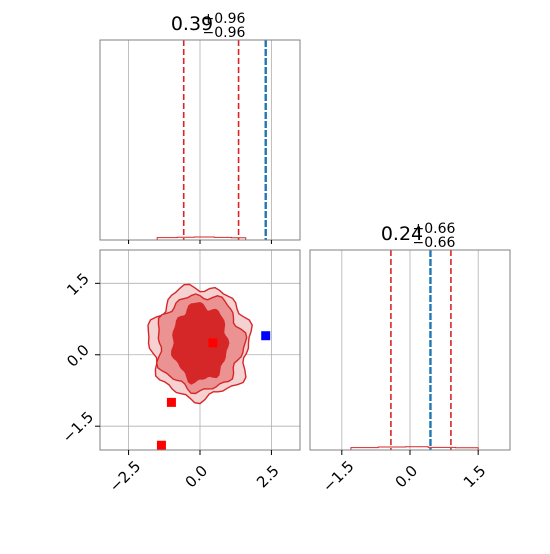  Describe the element at coordinates (475, 477) in the screenshot. I see `x-tick-label: 1.5` at that location.